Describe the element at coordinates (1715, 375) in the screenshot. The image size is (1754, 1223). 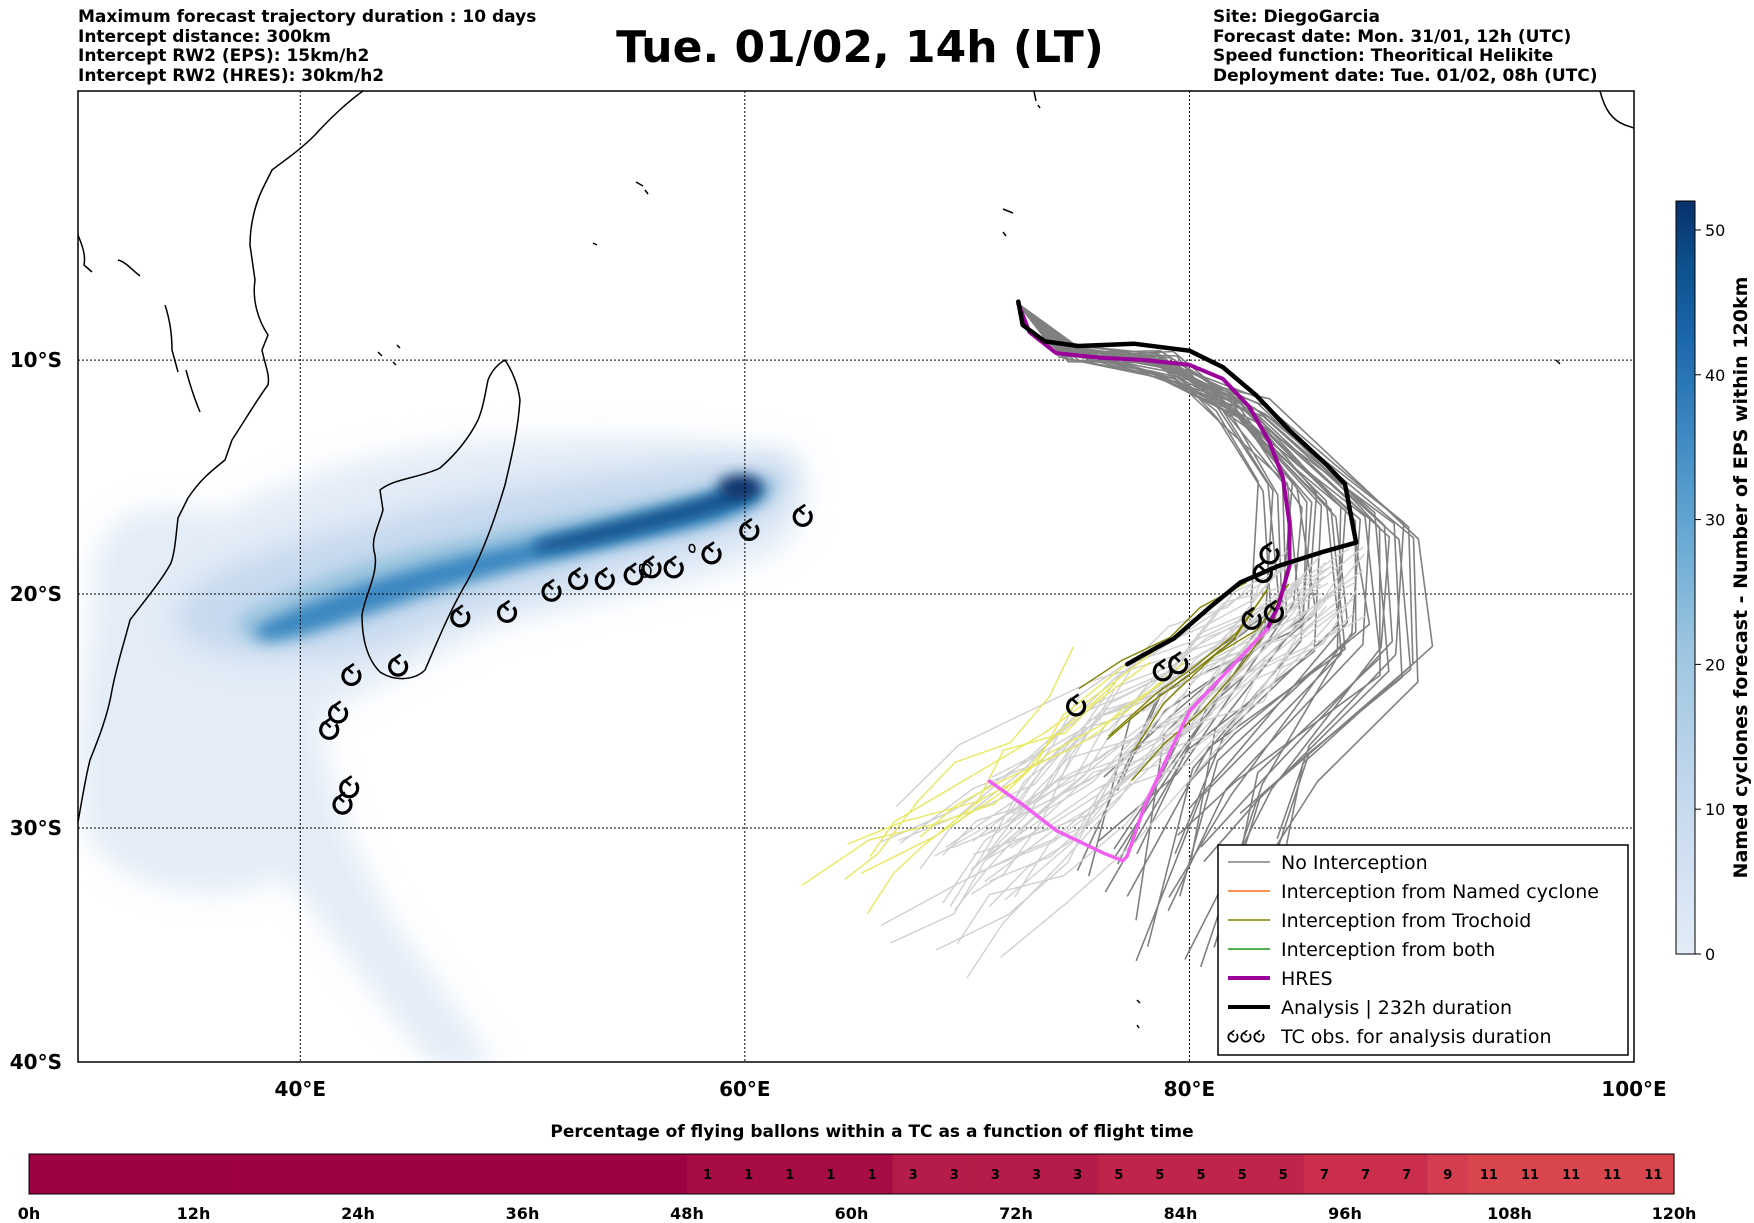
I see `colorbar-tick-label: 40` at that location.